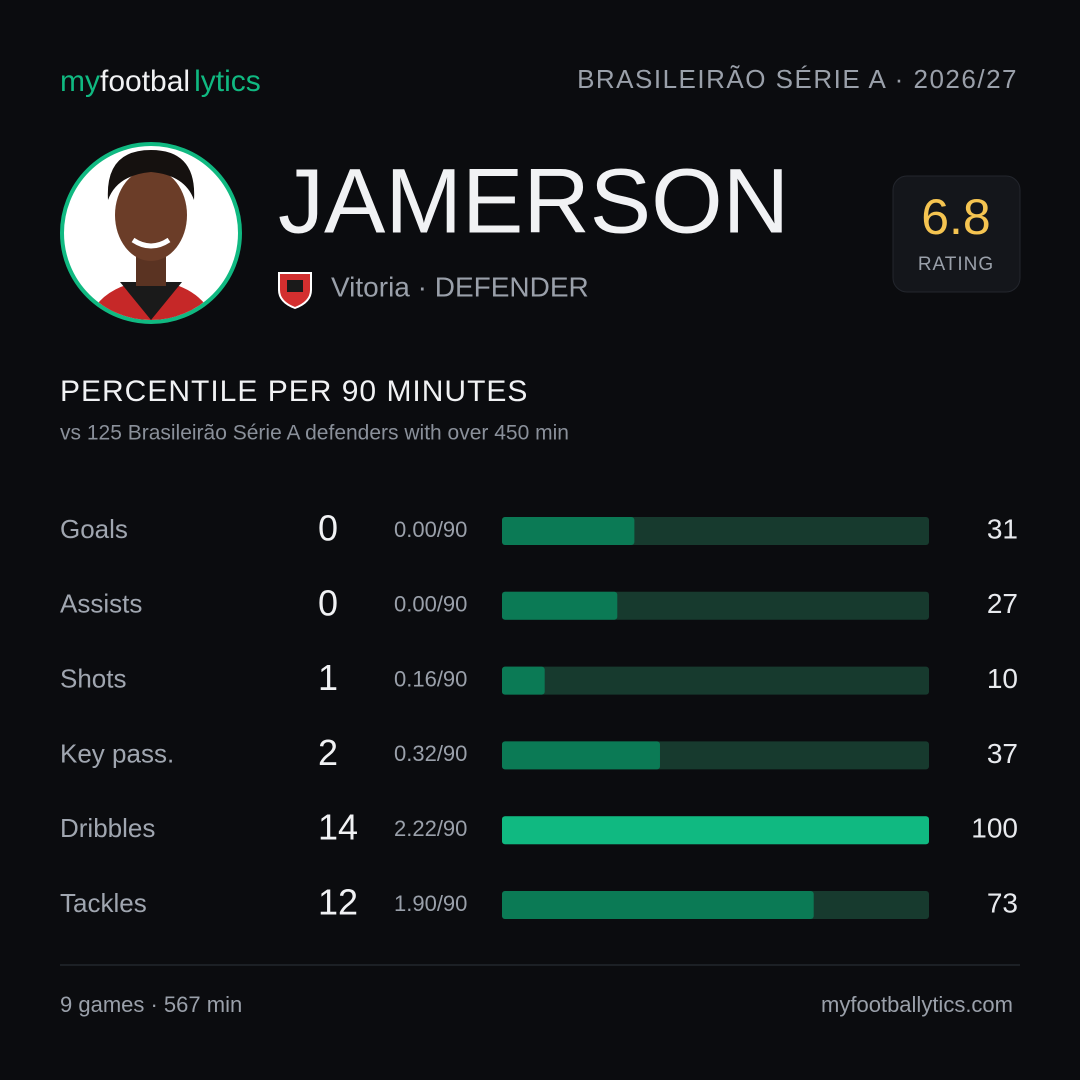  I want to click on section-title: PERCENTILE PER 90 MINUTES, so click(294, 391).